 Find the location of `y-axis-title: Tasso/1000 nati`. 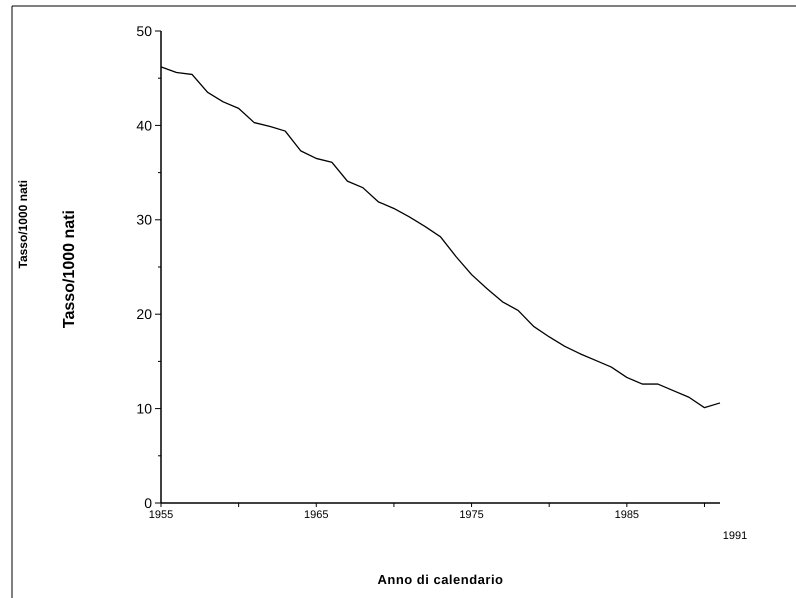

y-axis-title: Tasso/1000 nati is located at coordinates (69, 269).